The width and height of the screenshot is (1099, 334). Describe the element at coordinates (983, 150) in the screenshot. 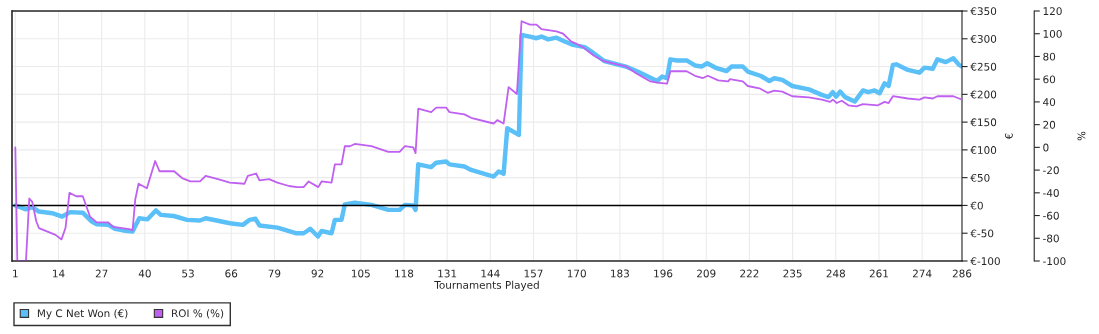

I see `y-tick-label: €100` at that location.